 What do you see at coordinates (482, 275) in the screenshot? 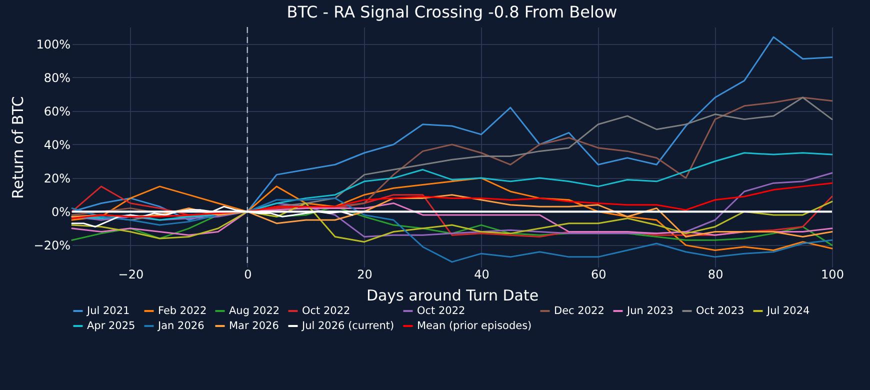
I see `x-tick-label: 40` at bounding box center [482, 275].